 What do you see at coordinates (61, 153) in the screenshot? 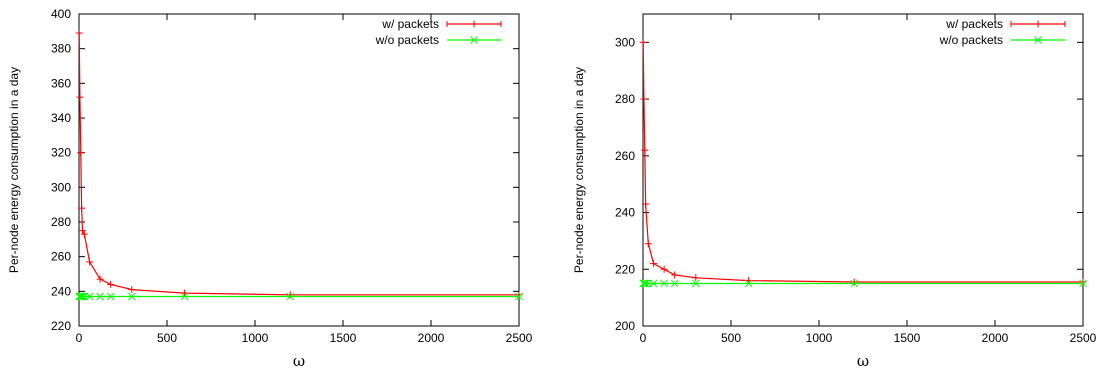
I see `y-tick-label: 320` at bounding box center [61, 153].